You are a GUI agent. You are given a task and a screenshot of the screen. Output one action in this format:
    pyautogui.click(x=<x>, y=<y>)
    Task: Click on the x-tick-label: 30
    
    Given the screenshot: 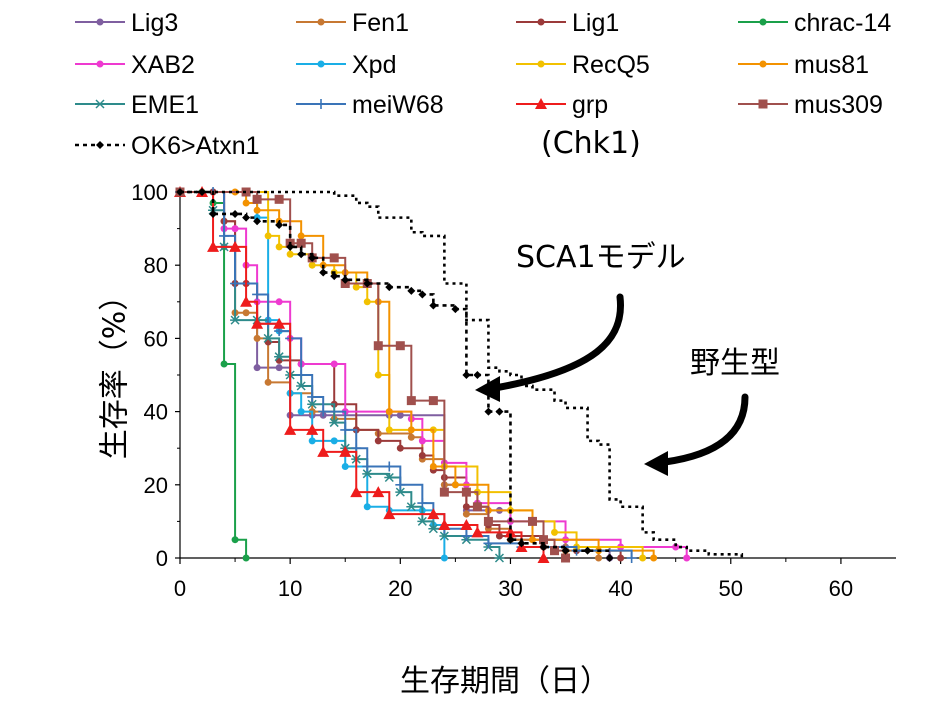 What is the action you would take?
    pyautogui.click(x=510, y=588)
    